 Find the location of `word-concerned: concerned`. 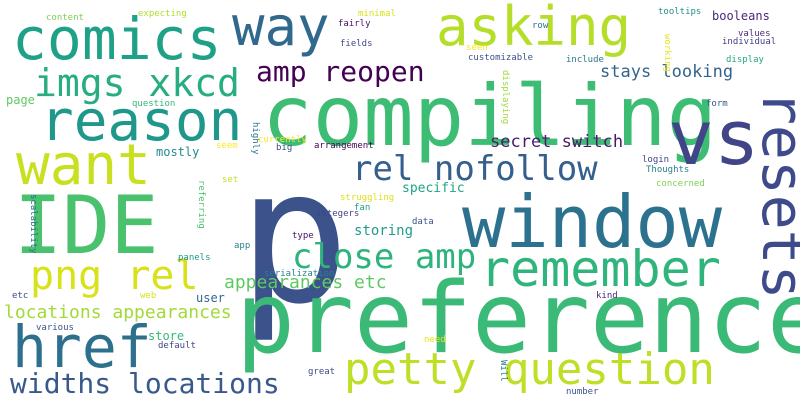

word-concerned: concerned is located at coordinates (680, 184).